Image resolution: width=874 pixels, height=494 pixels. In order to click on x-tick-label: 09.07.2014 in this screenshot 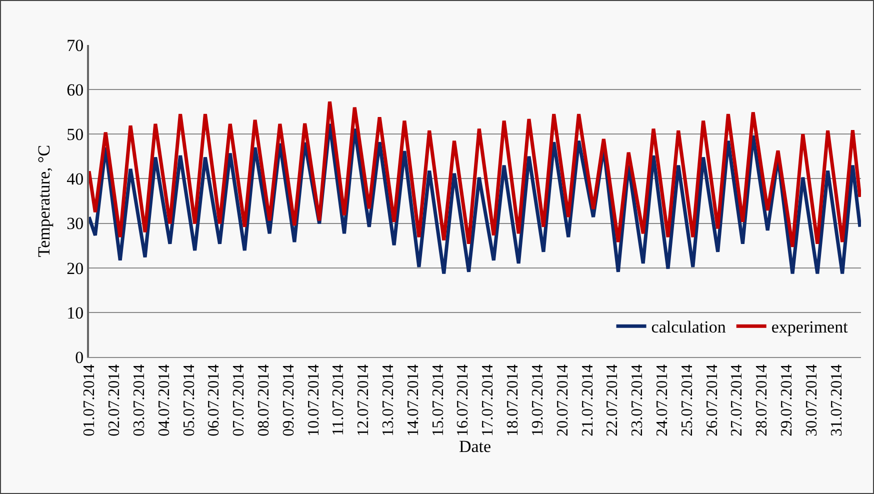, I will do `click(289, 400)`.